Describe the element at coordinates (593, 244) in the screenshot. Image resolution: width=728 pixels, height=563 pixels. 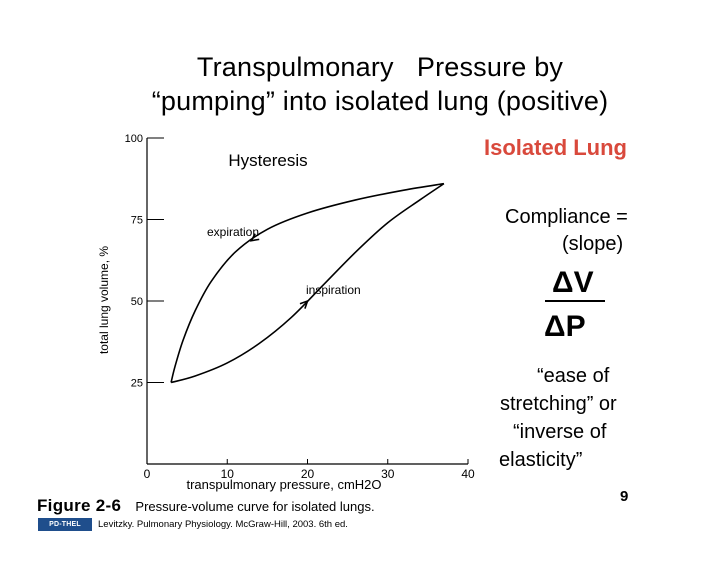
I see `slope-label: (slope)` at that location.